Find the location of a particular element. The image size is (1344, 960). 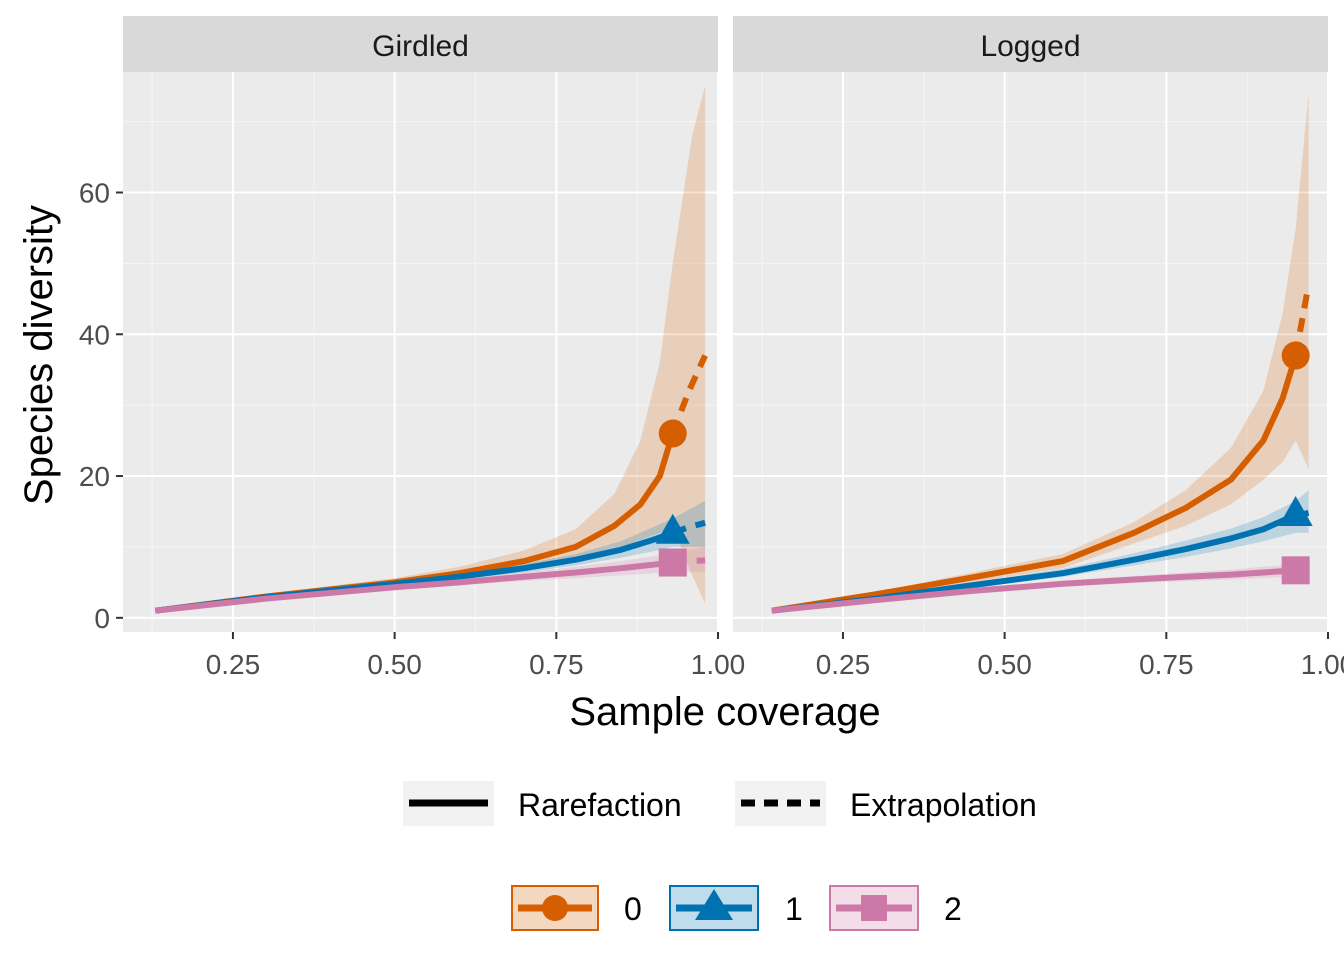

strip-label-logged: Logged is located at coordinates (1030, 46).